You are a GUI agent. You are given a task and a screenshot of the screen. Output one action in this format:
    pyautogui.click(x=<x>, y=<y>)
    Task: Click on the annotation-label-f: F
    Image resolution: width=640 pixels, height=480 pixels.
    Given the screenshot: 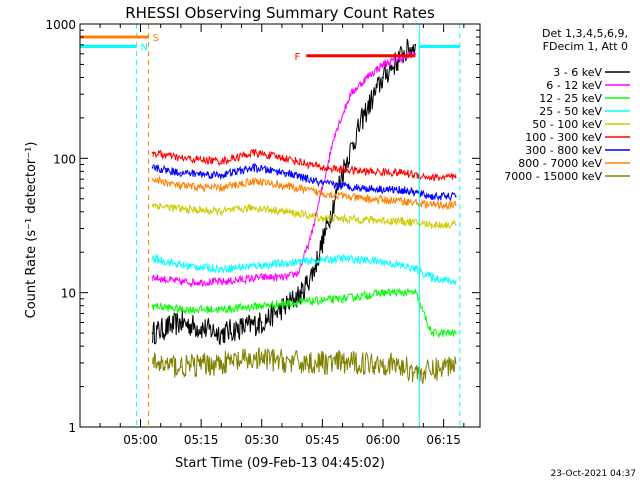 What is the action you would take?
    pyautogui.click(x=297, y=57)
    